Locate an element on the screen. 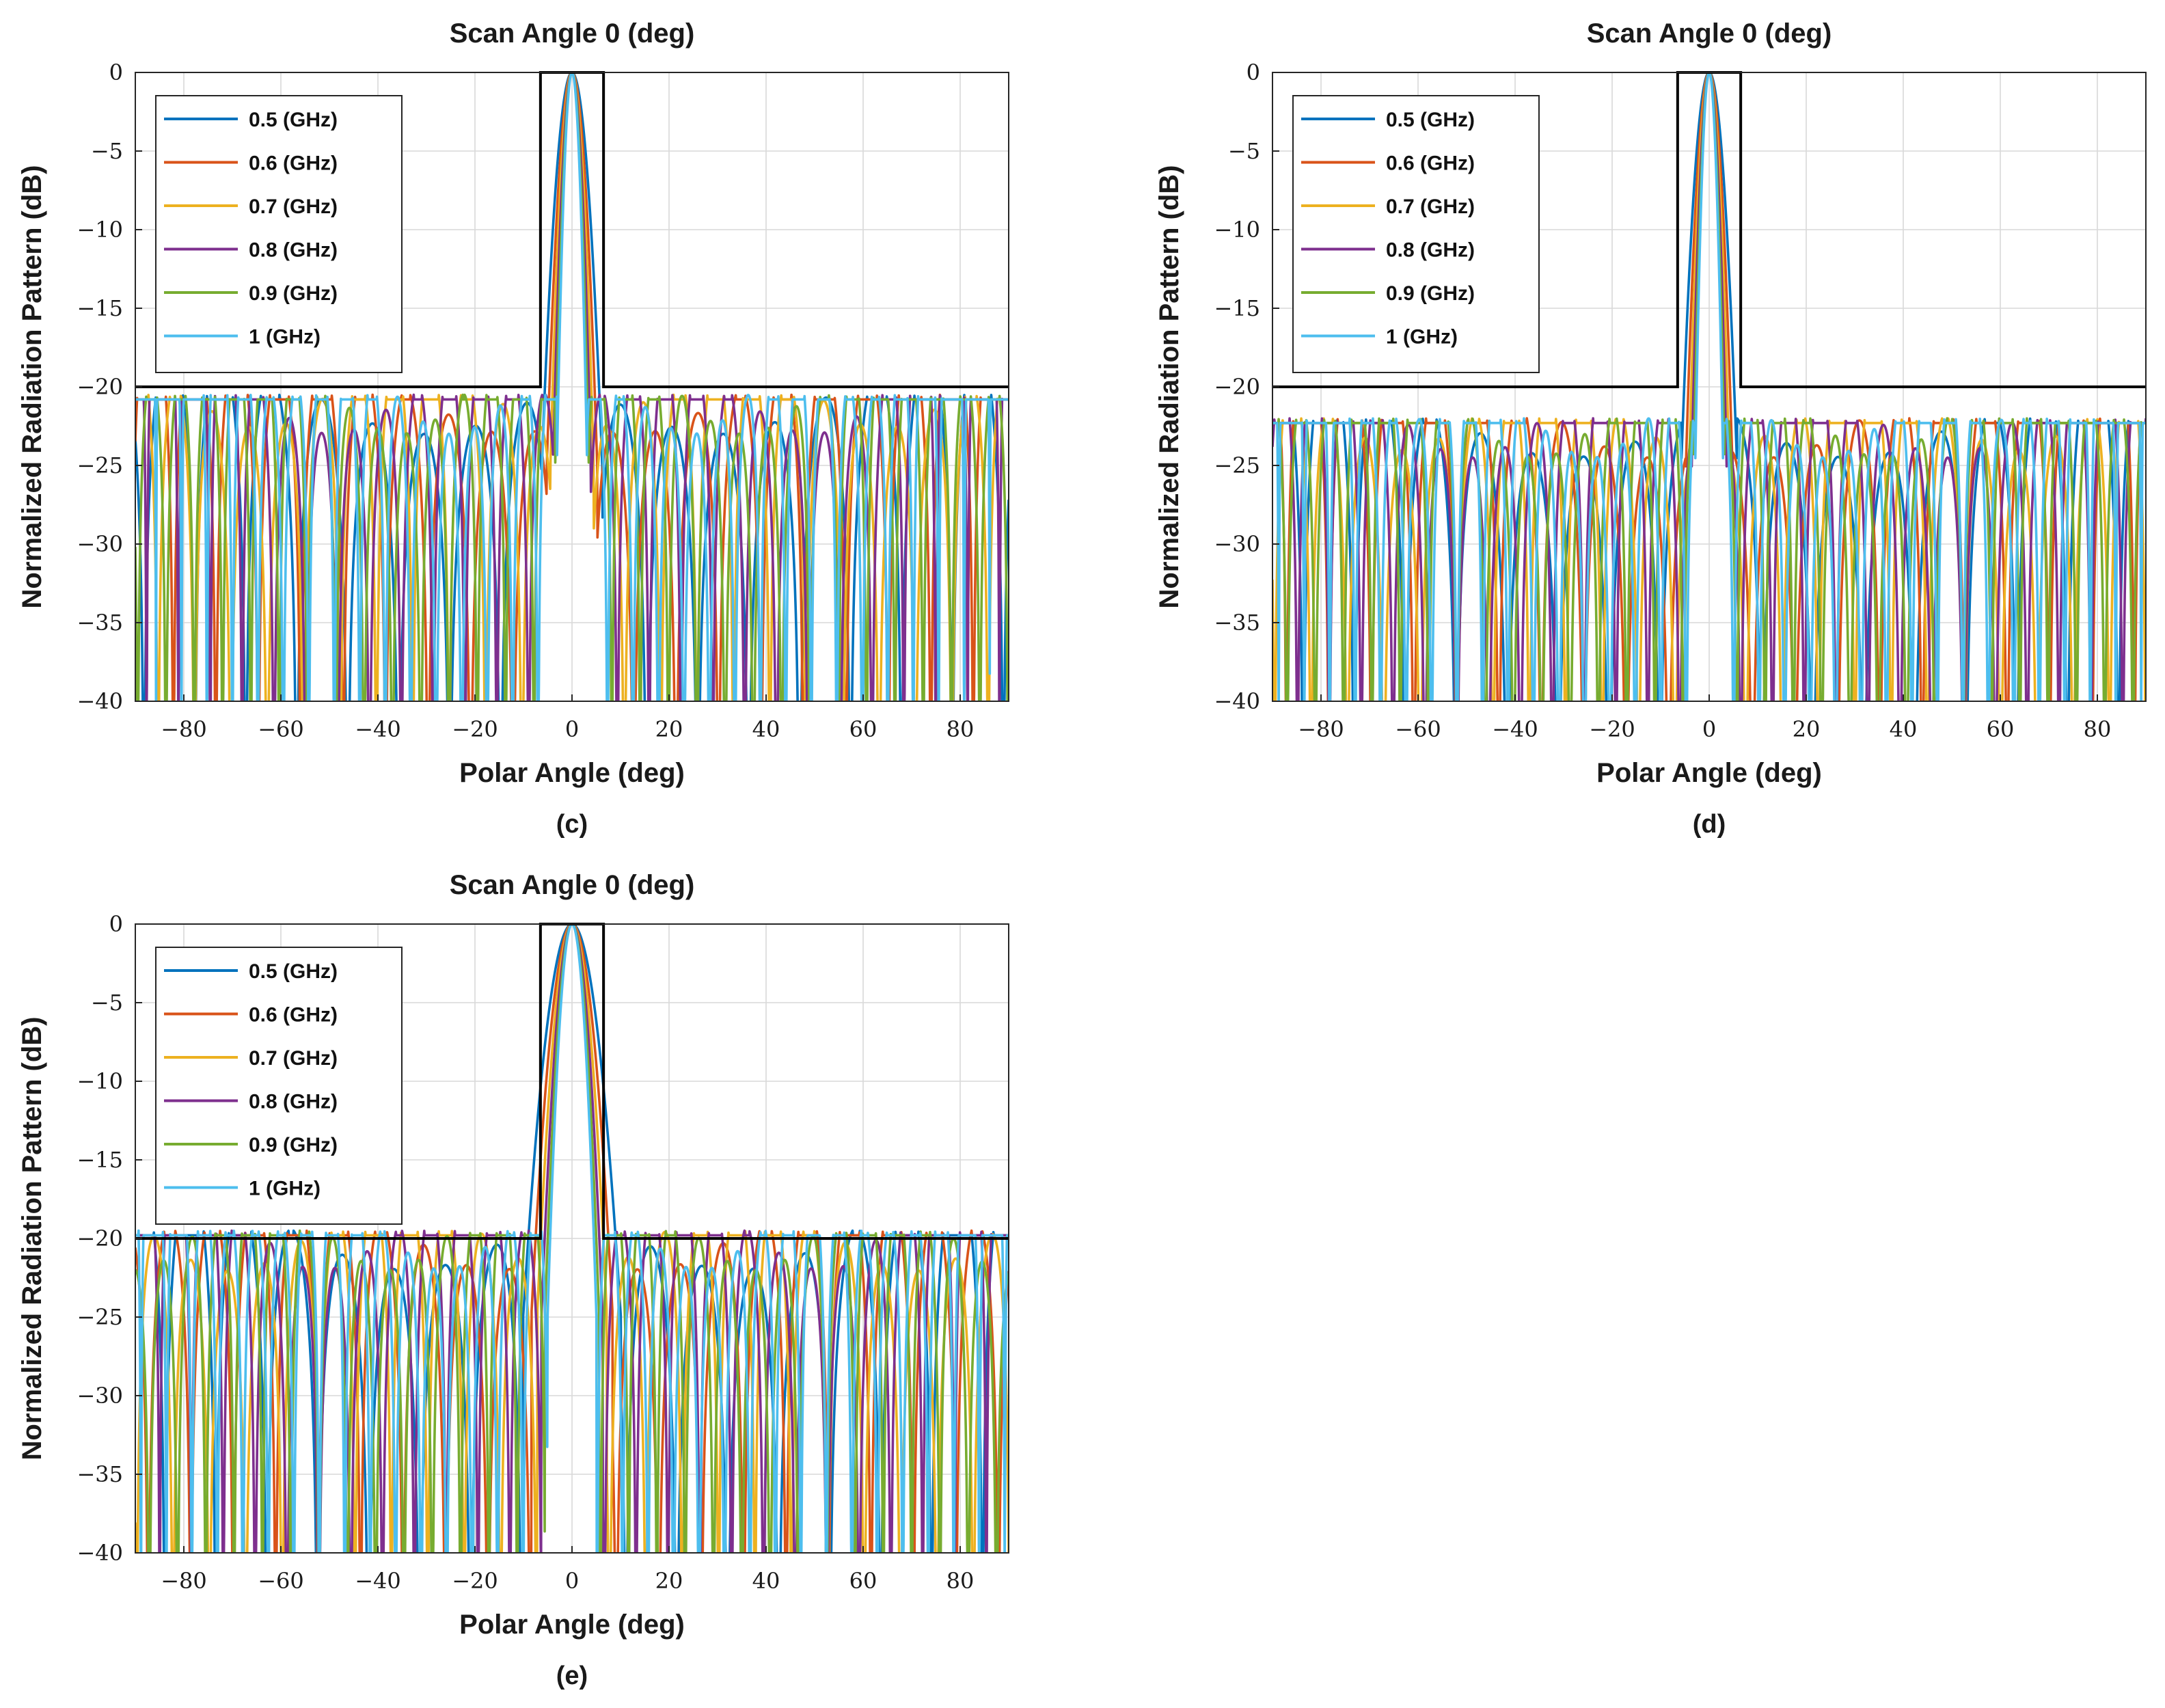 The image size is (2165, 1708). panel-caption: (d) is located at coordinates (1709, 824).